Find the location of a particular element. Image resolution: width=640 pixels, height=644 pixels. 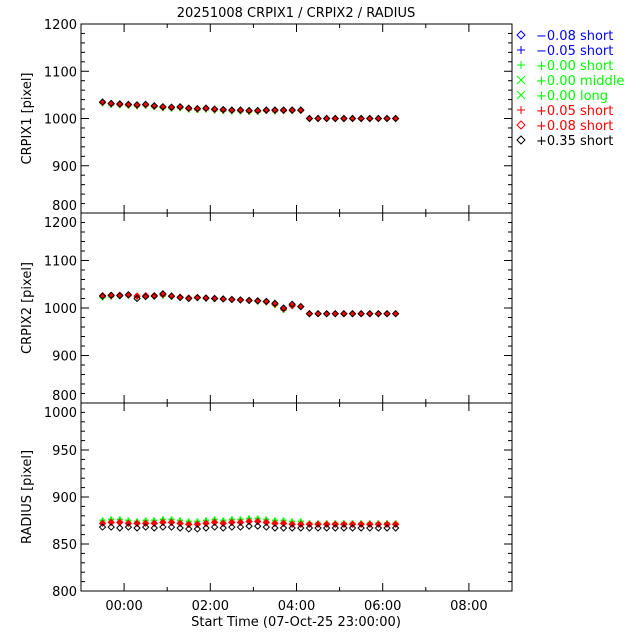

y-tick-label: 900 is located at coordinates (64, 357).